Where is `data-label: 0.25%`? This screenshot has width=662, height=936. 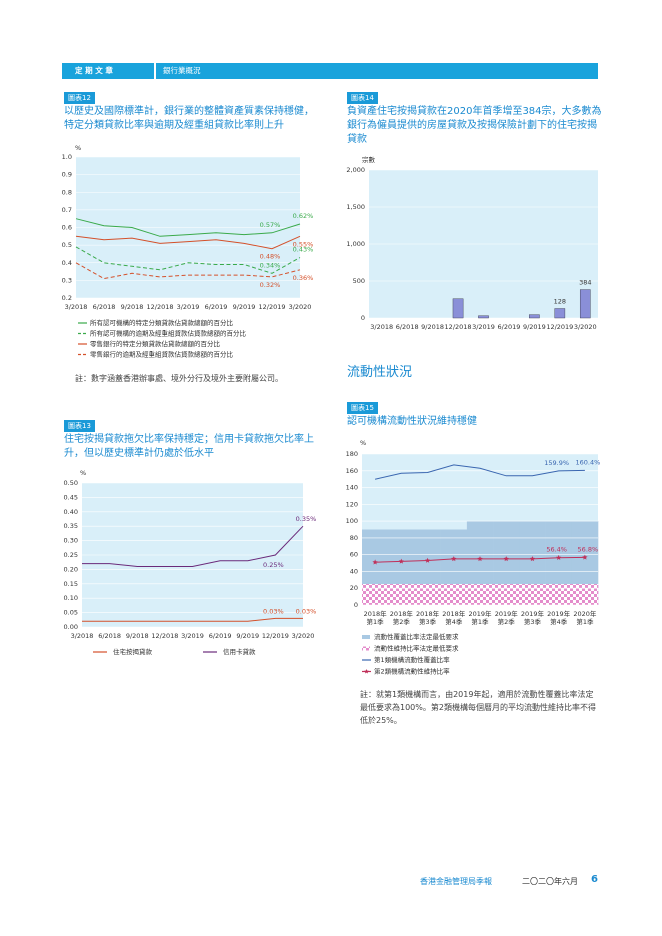 data-label: 0.25% is located at coordinates (273, 565).